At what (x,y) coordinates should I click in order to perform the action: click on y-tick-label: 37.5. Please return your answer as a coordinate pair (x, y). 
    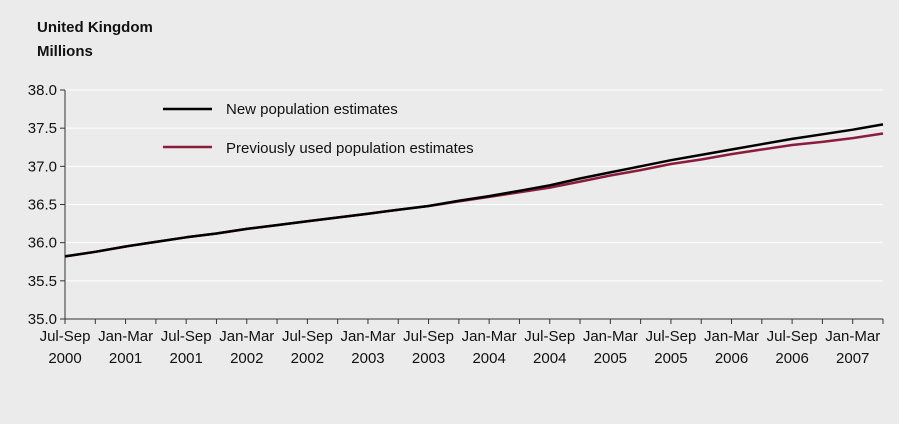
    Looking at the image, I should click on (42, 128).